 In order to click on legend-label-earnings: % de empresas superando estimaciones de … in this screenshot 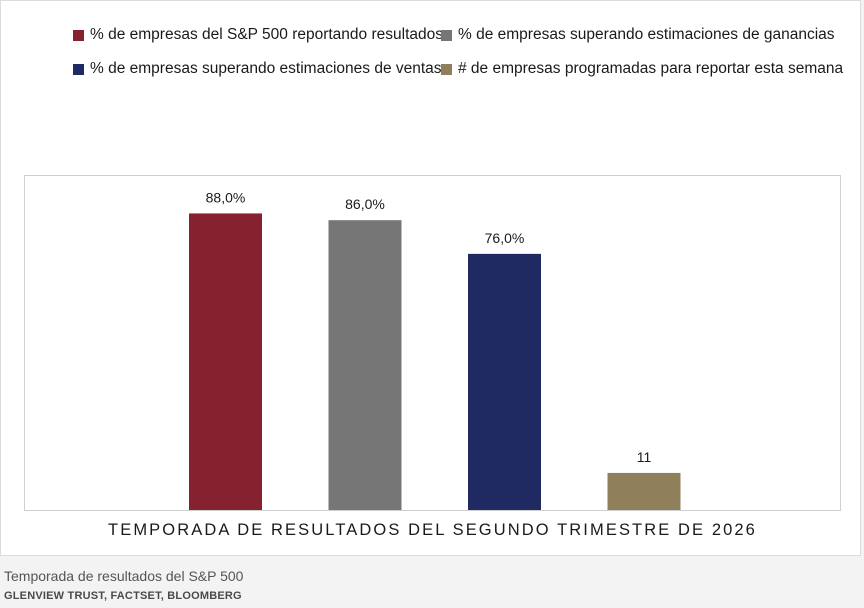, I will do `click(646, 34)`.